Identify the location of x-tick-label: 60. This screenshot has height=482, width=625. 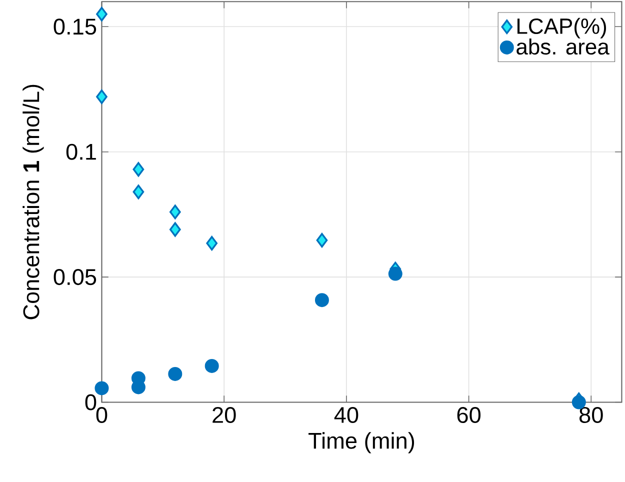
(469, 415).